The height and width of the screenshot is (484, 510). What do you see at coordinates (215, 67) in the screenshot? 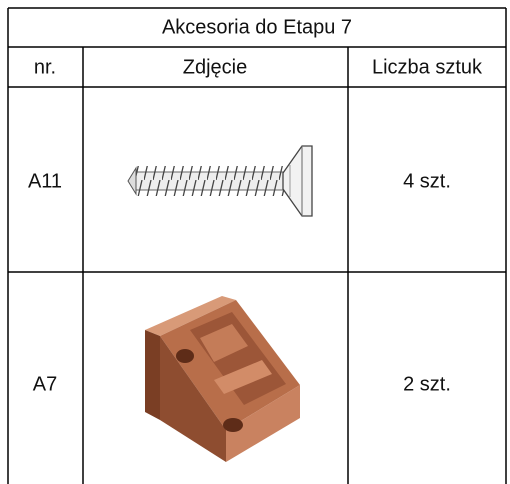
I see `header-cell: Zdjęcie` at bounding box center [215, 67].